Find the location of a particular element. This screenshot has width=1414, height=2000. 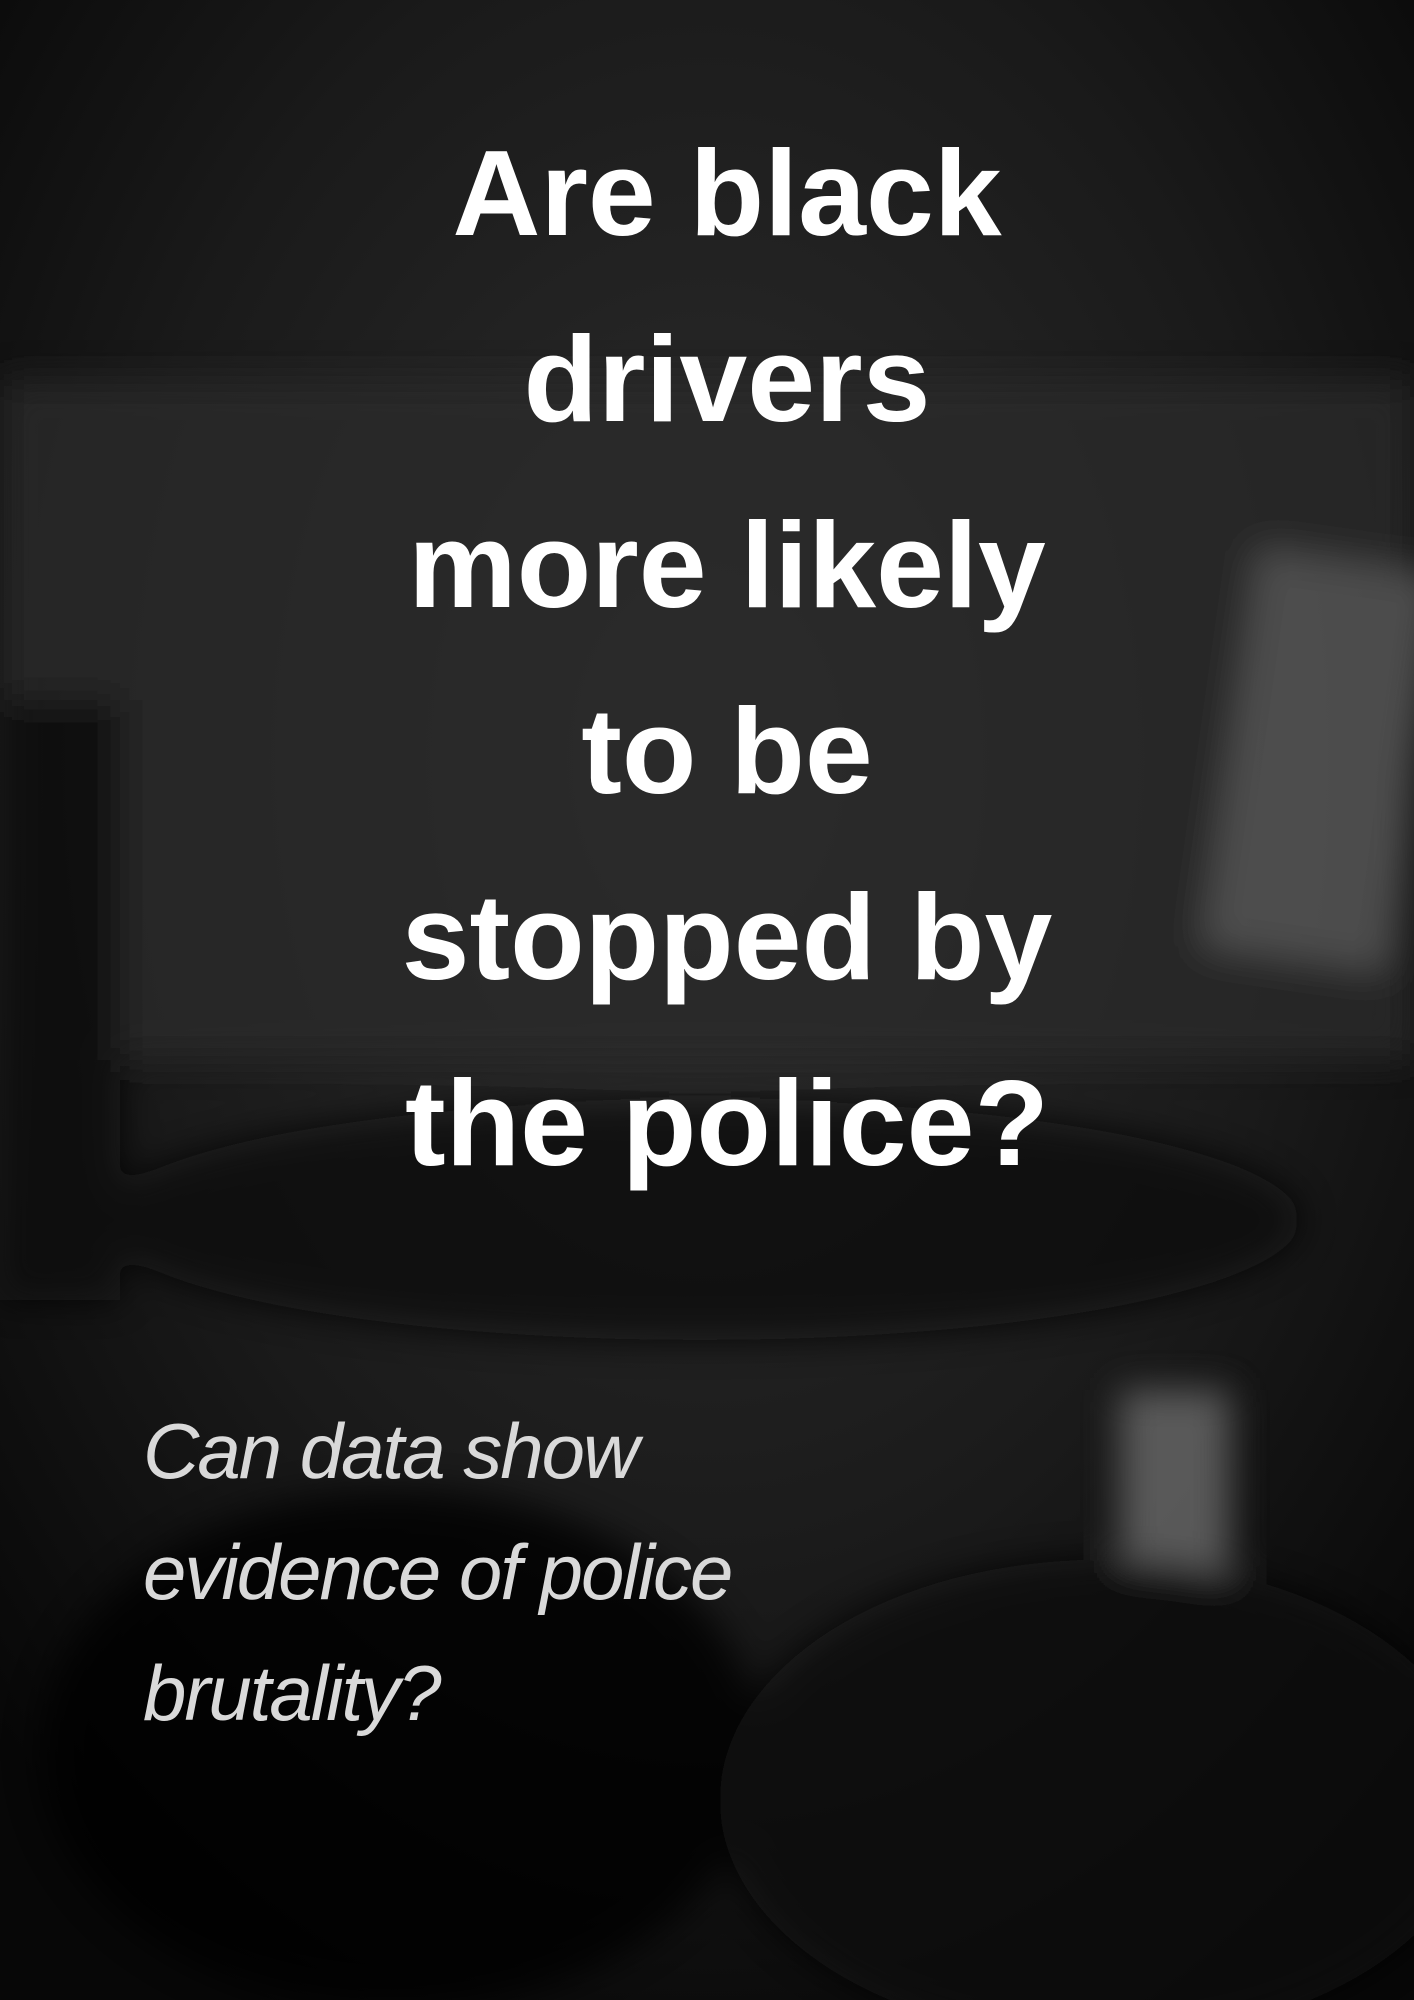

subtitle-line: Can data show is located at coordinates (393, 1451).